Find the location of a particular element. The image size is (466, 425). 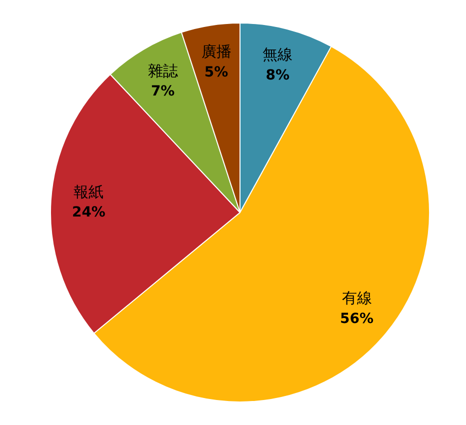

data-label: 24% is located at coordinates (89, 212).